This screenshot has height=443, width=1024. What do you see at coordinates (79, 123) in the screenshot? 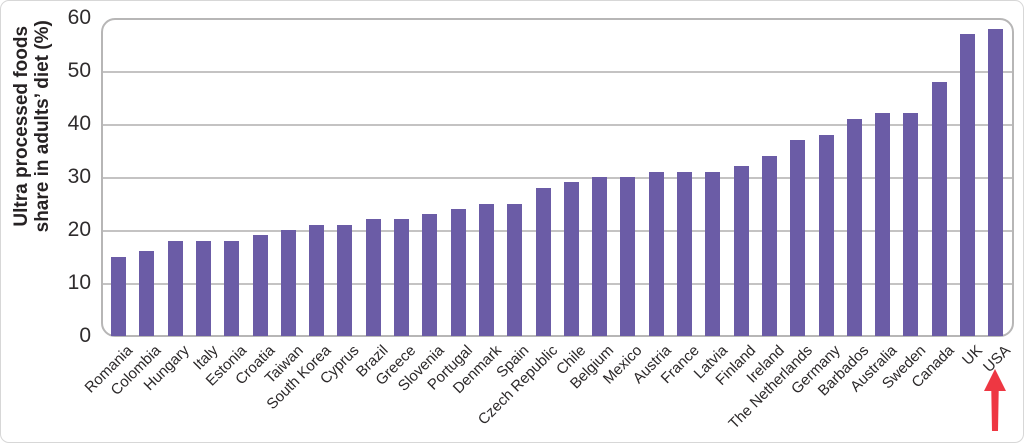
I see `y-tick-label-40: 40` at bounding box center [79, 123].